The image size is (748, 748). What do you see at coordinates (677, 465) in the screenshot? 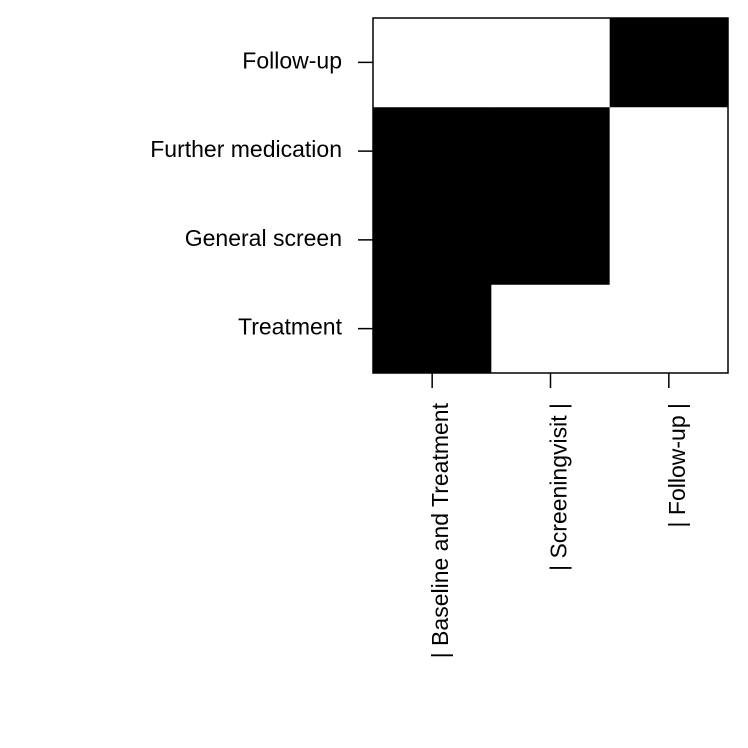
I see `x-tick-label: | Follow-up |` at bounding box center [677, 465].